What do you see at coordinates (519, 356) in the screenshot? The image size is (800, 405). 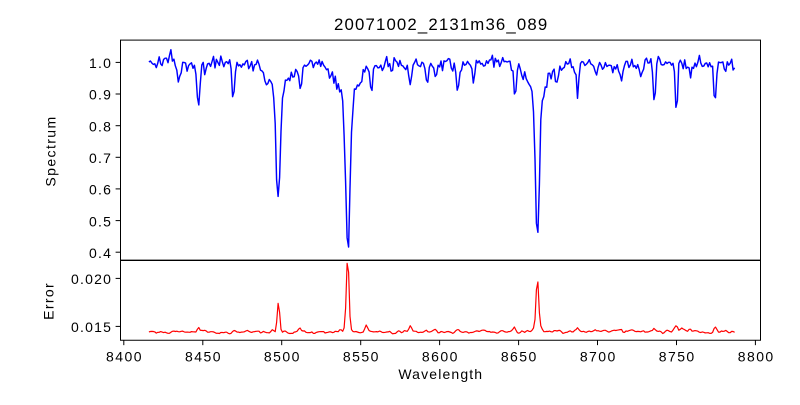 I see `svg-text: 8650` at bounding box center [519, 356].